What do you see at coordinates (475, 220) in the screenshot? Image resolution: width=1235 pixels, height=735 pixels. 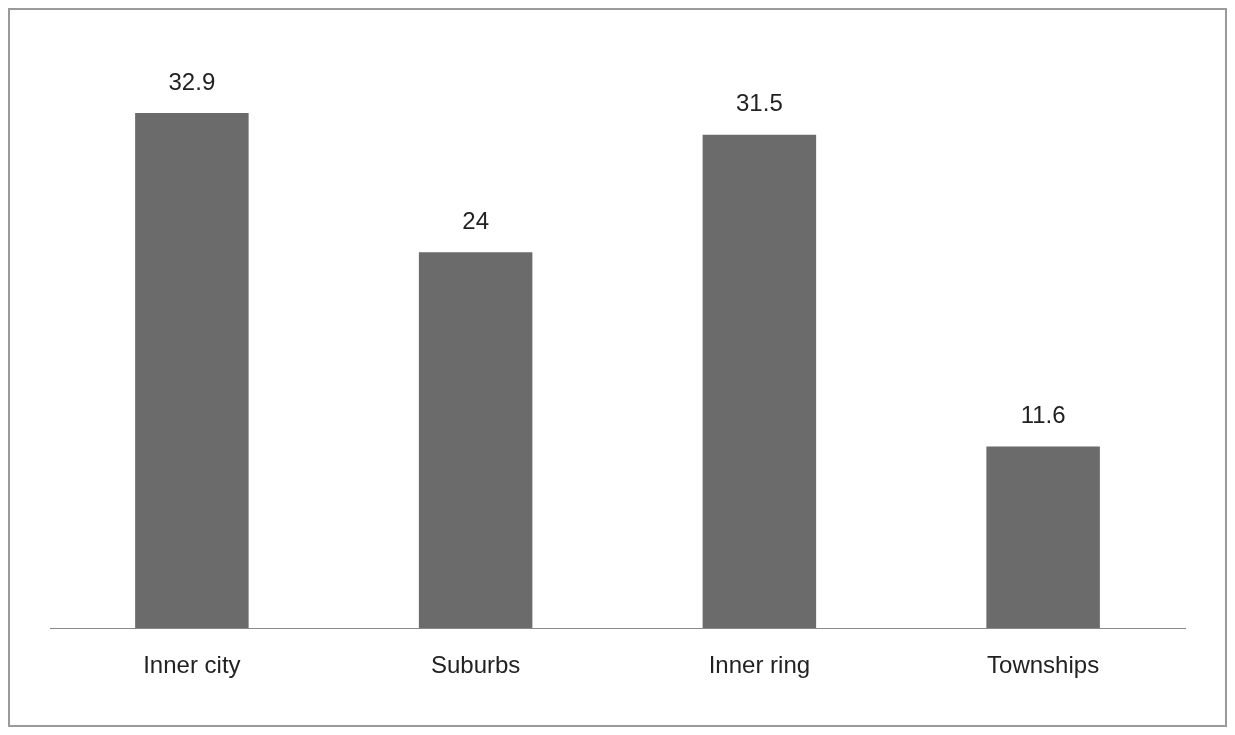 I see `data-label: 24` at bounding box center [475, 220].